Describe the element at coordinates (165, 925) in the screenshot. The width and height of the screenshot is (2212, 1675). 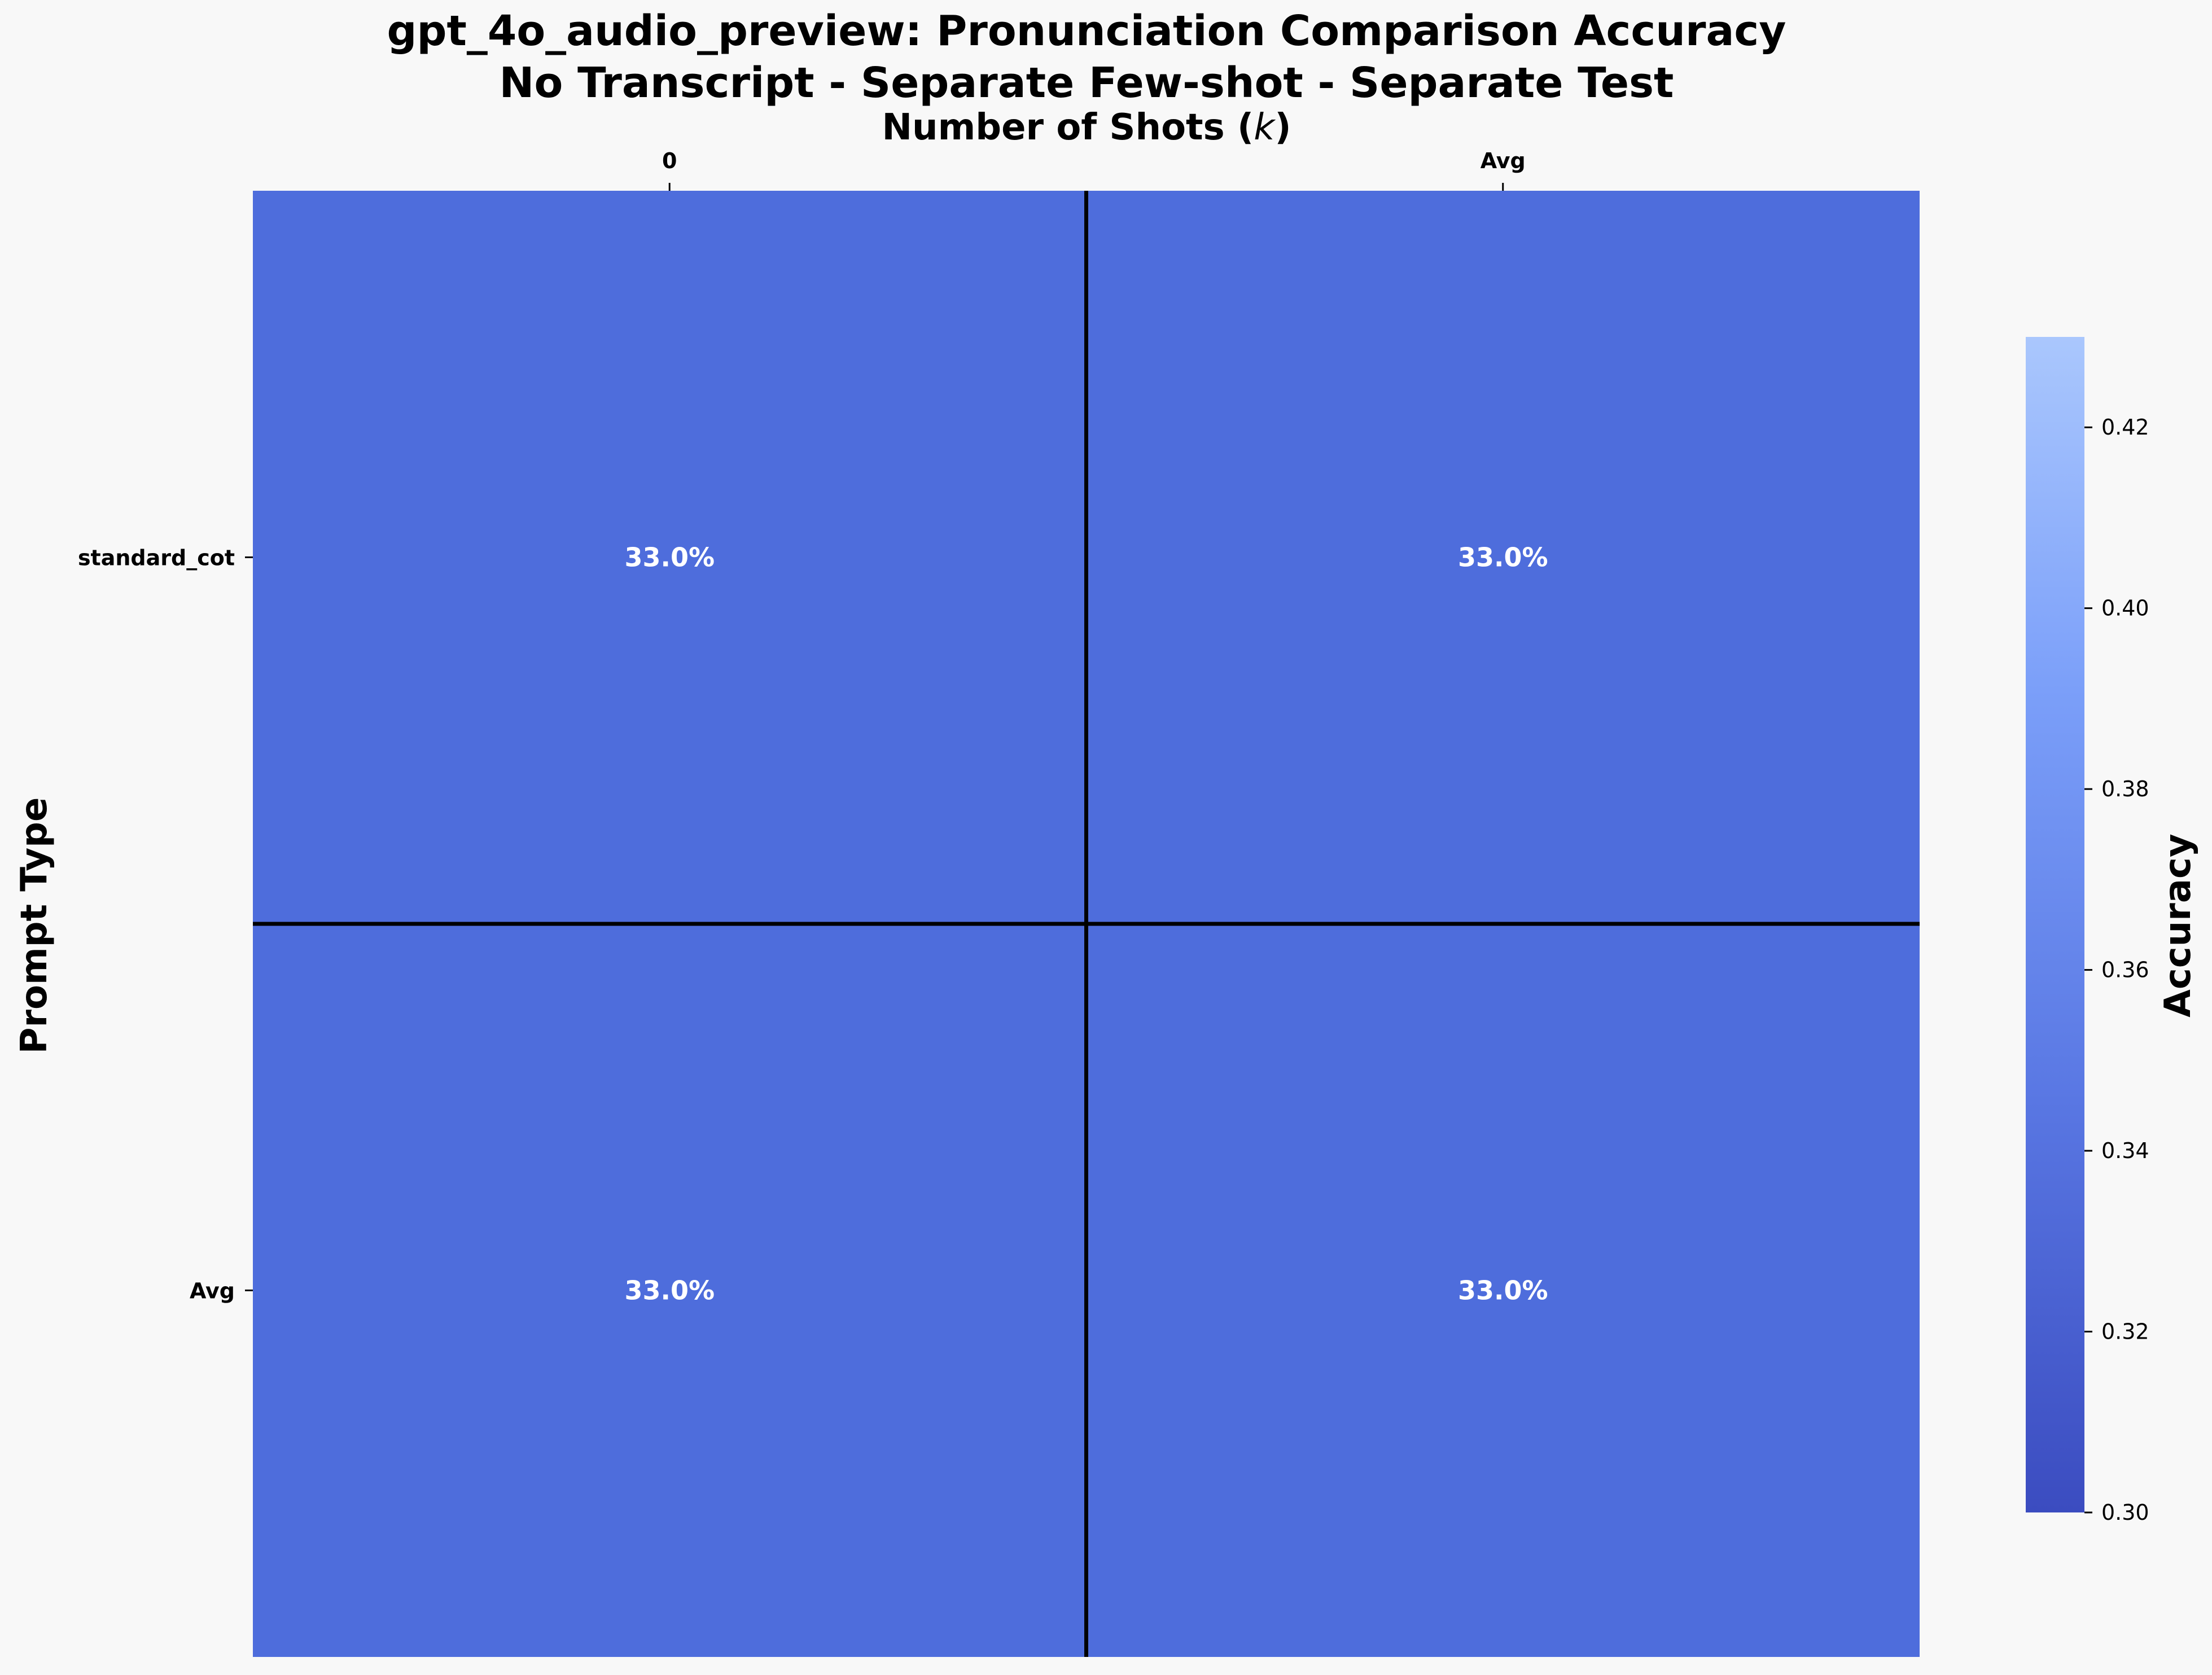
I see `y-axis-ticks: standard_cot Avg` at that location.